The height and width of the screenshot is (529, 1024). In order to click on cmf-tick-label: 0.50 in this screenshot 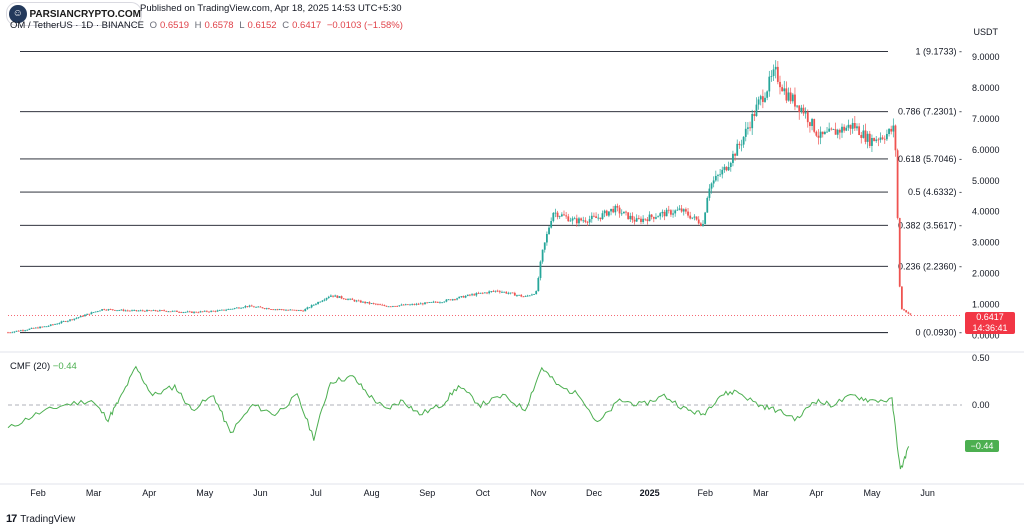, I will do `click(981, 358)`.